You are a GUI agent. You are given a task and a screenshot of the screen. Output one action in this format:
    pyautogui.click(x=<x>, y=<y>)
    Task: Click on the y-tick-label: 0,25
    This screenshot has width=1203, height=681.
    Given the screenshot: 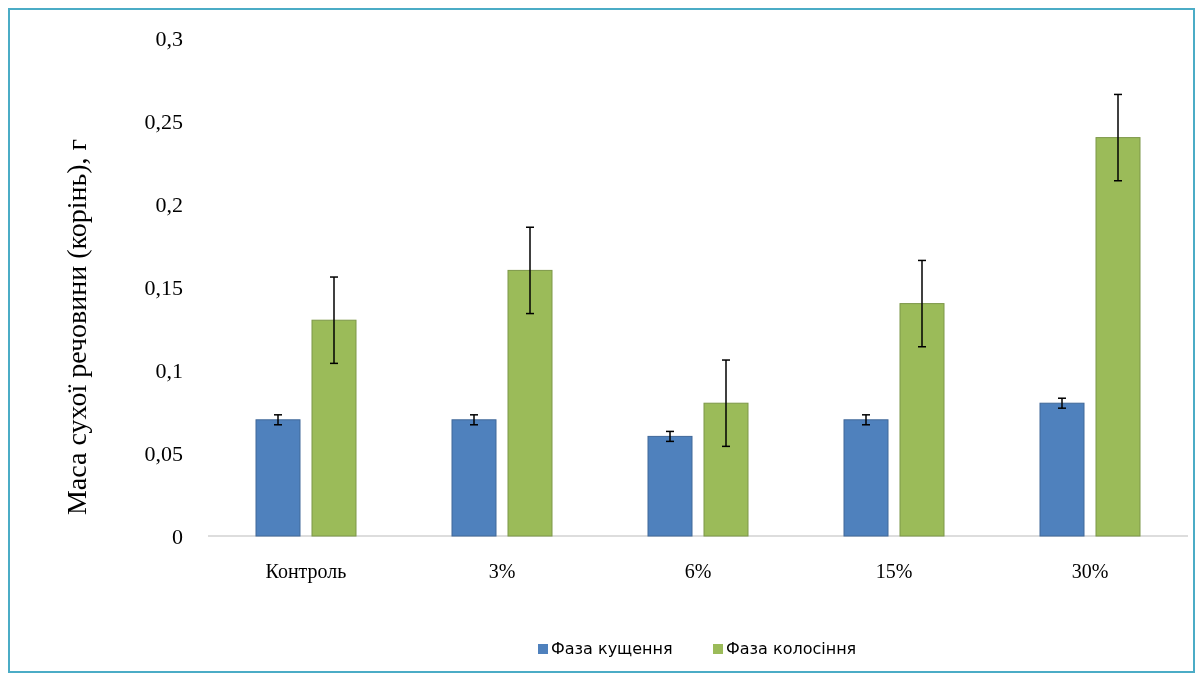 What is the action you would take?
    pyautogui.click(x=163, y=121)
    